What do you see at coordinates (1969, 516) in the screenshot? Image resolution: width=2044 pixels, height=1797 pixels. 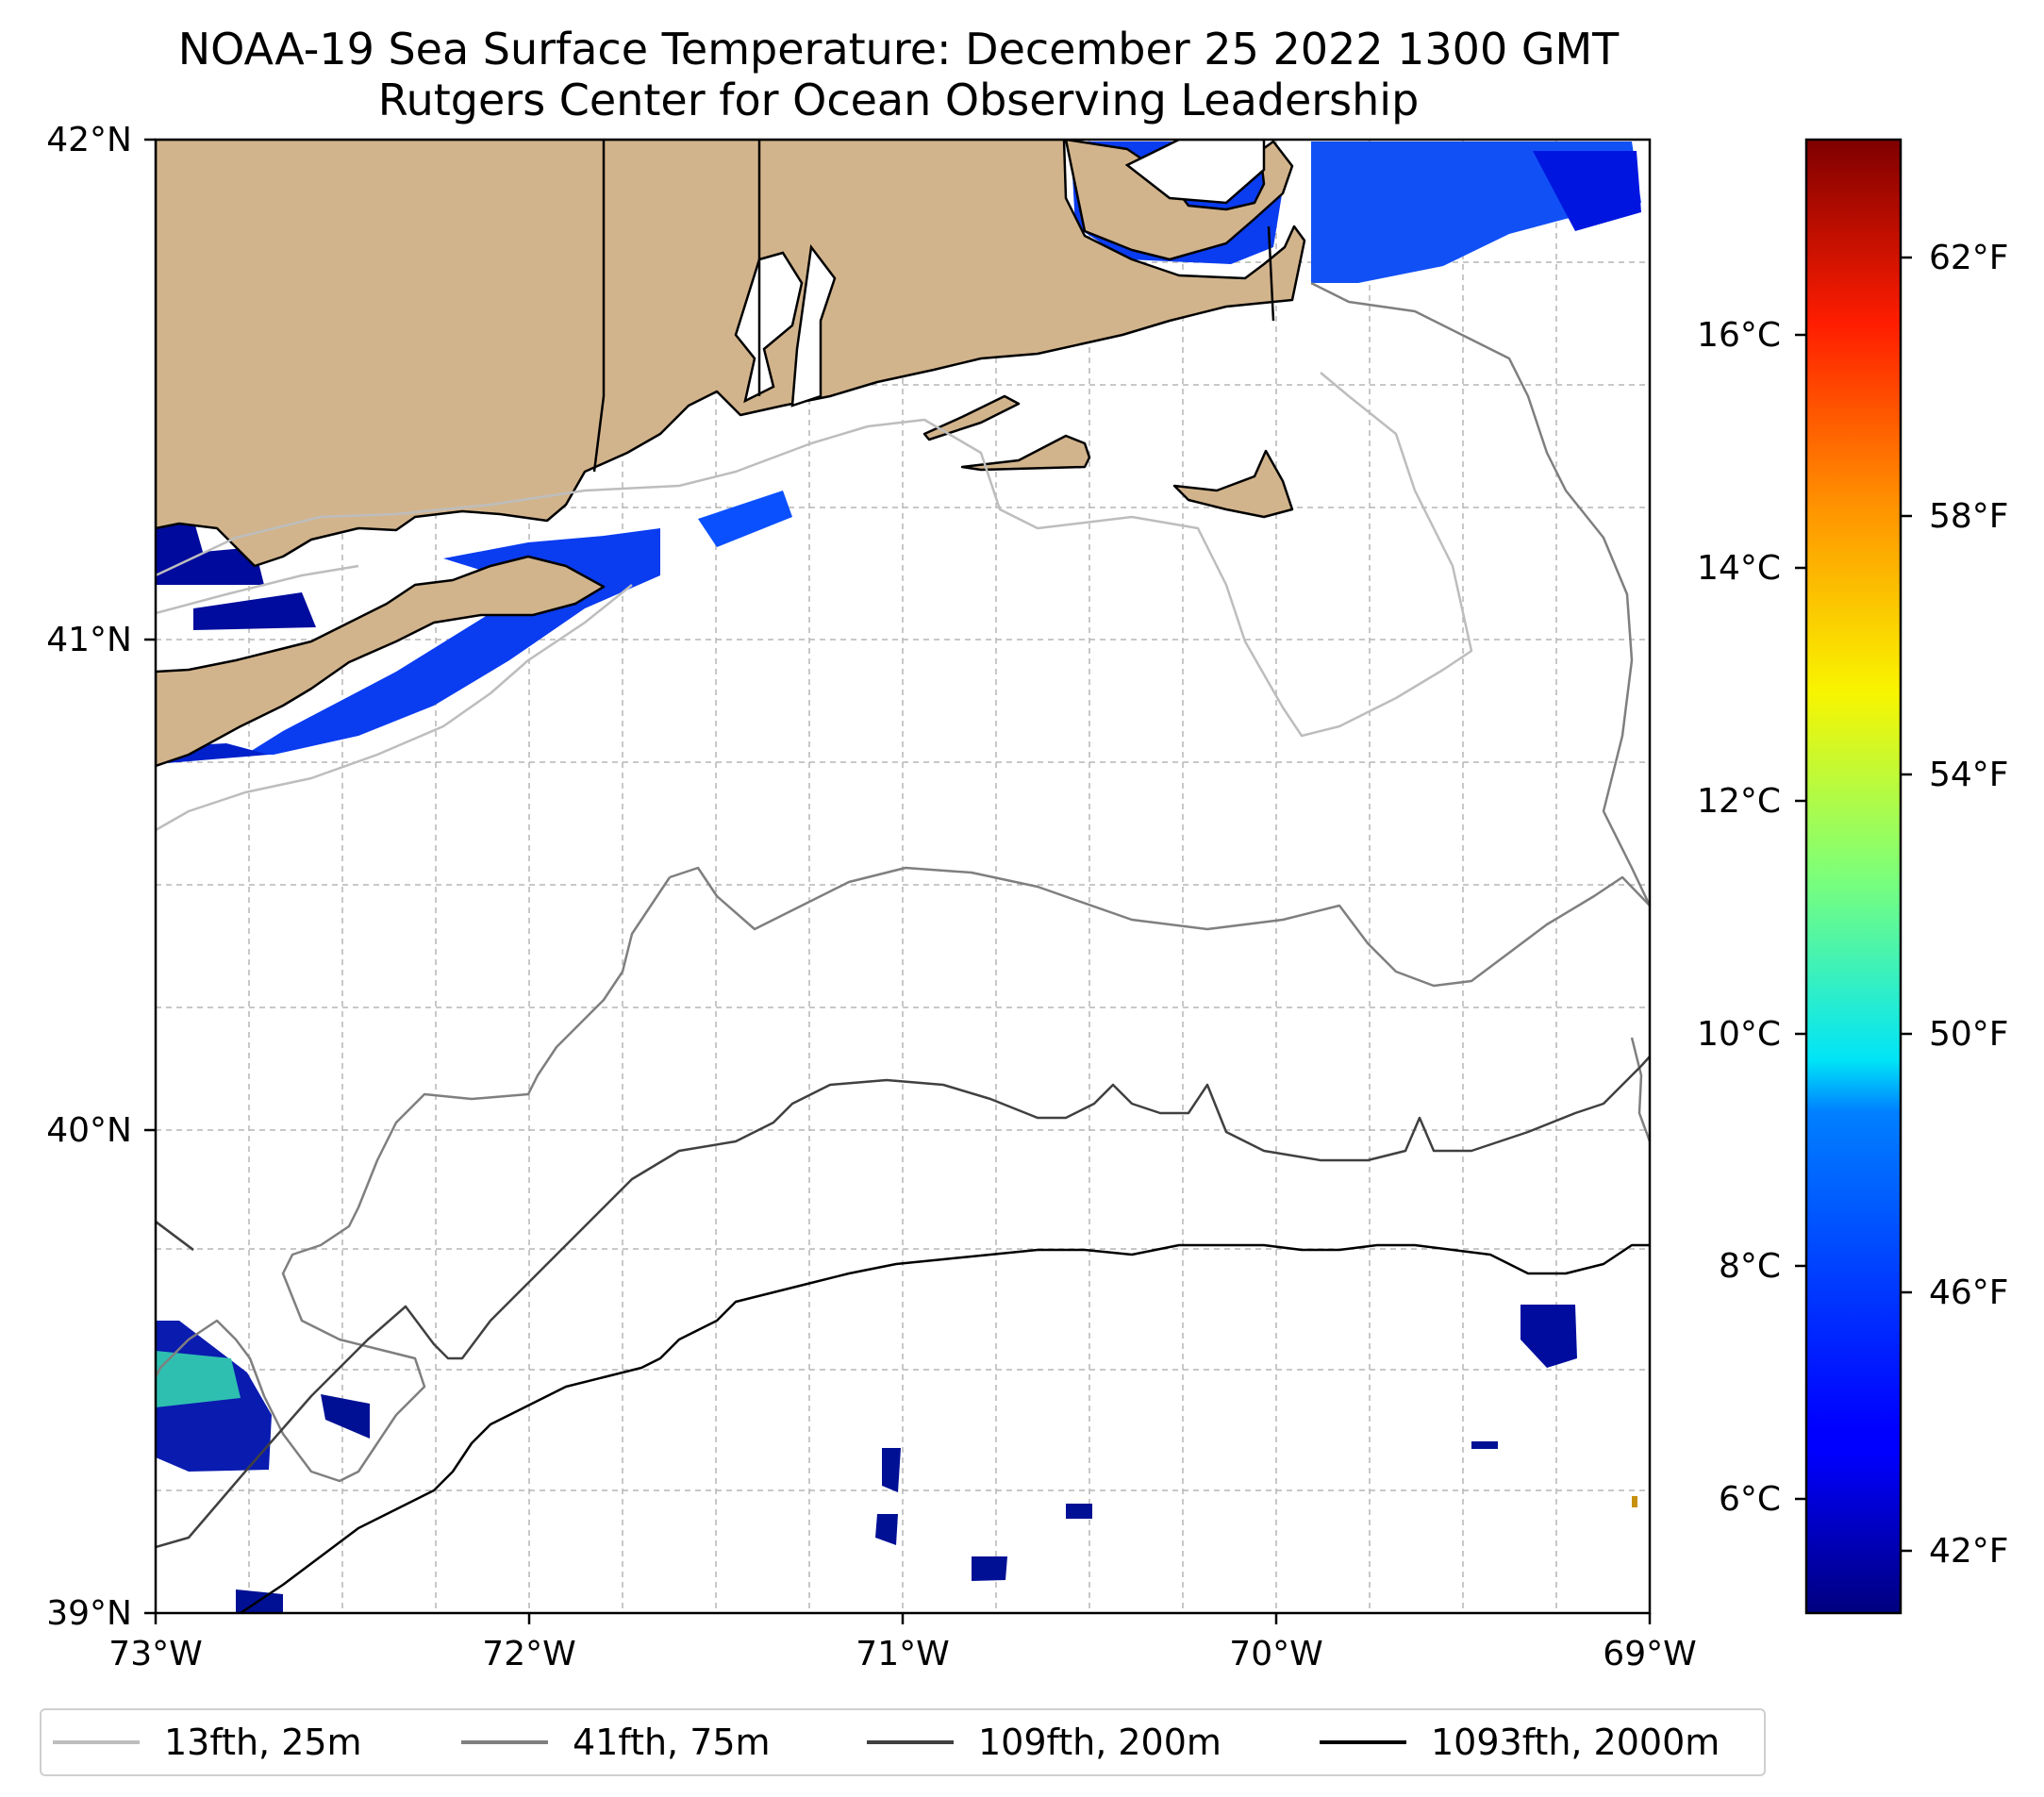 I see `colorbar-f-58: 58°F` at bounding box center [1969, 516].